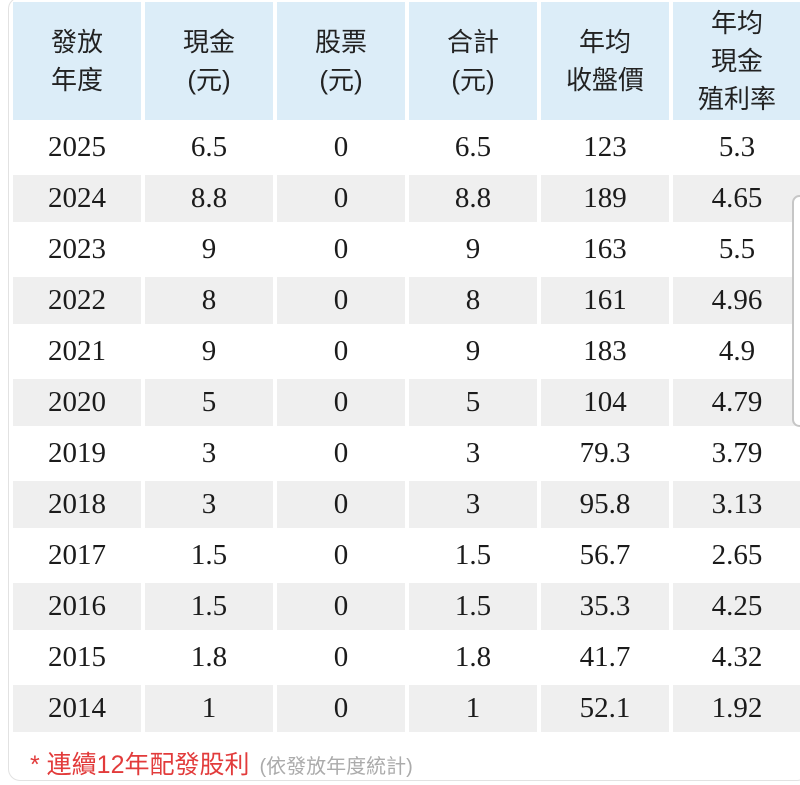 This screenshot has height=785, width=800. Describe the element at coordinates (605, 606) in the screenshot. I see `cell-avg-close: 35.3` at that location.